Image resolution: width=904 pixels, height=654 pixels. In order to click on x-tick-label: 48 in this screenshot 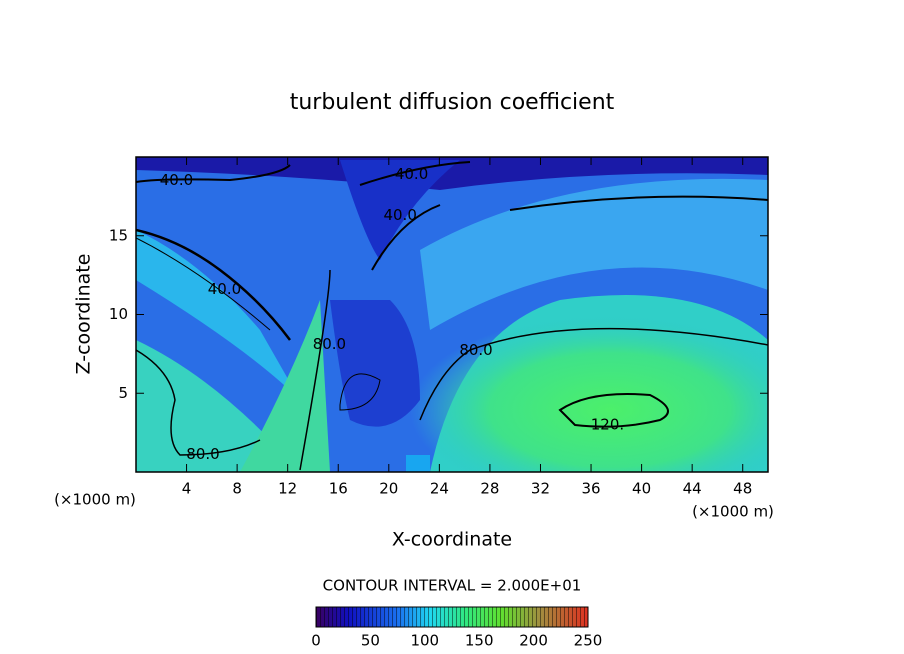, I will do `click(742, 489)`.